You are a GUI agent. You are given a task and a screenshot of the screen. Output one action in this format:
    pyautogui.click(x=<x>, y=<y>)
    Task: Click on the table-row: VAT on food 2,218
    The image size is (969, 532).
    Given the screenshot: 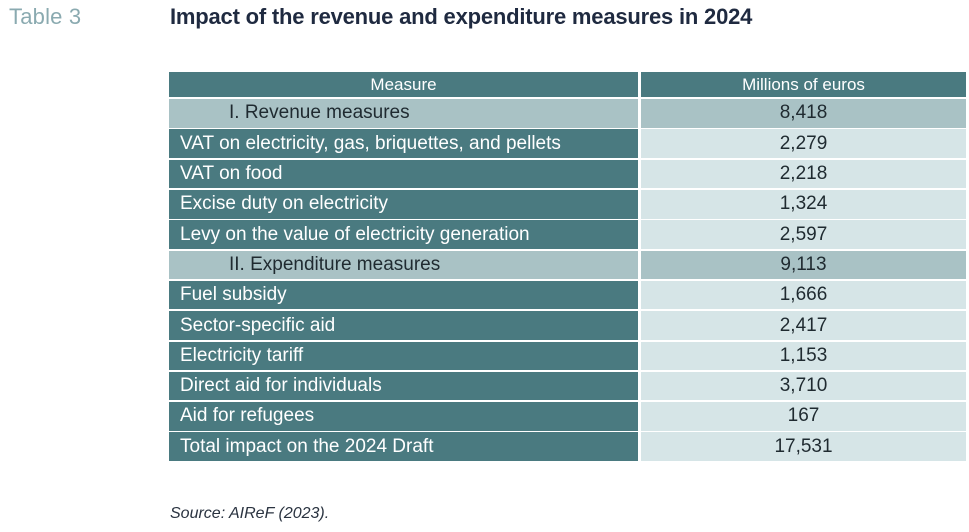 What is the action you would take?
    pyautogui.click(x=567, y=174)
    